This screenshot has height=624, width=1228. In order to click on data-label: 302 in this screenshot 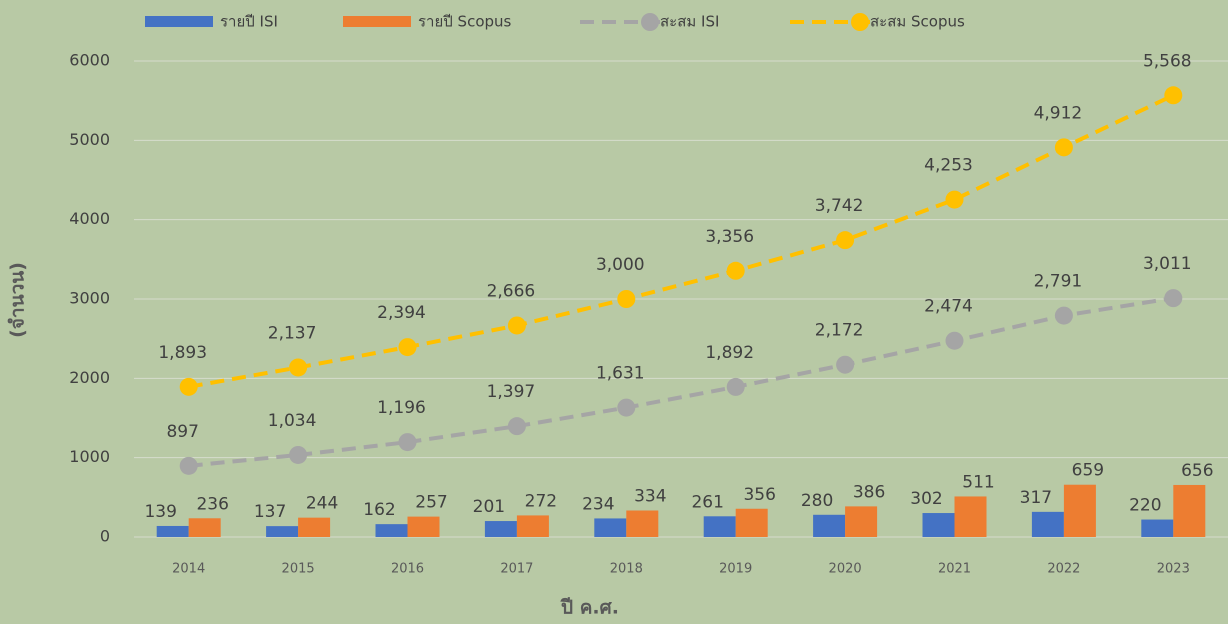, I will do `click(926, 499)`.